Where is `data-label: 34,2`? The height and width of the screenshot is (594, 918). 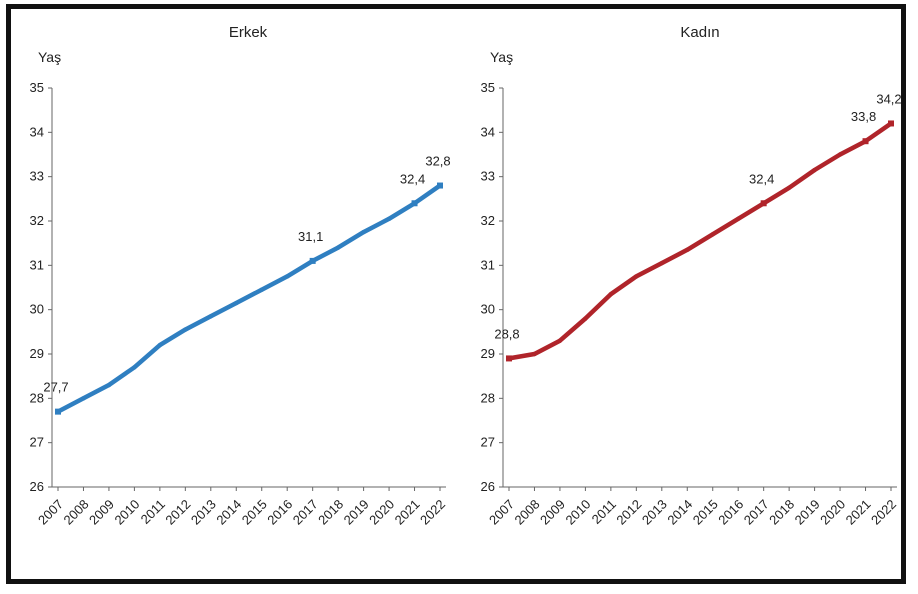 data-label: 34,2 is located at coordinates (888, 98).